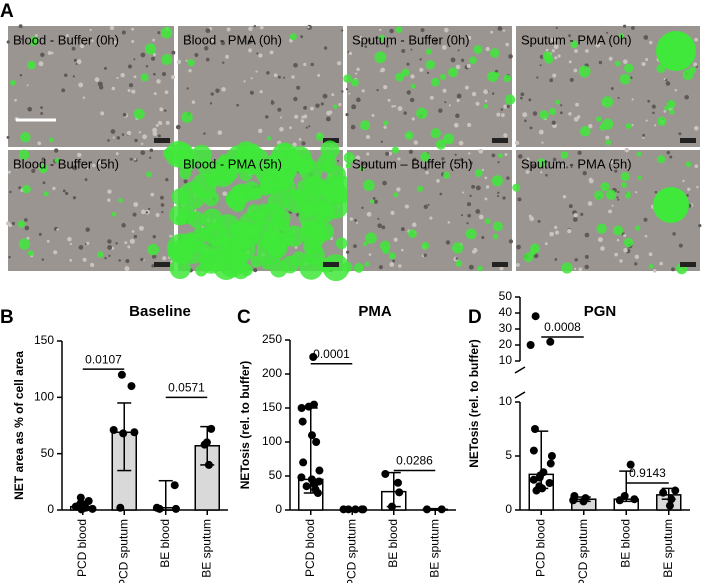 The width and height of the screenshot is (708, 588). What do you see at coordinates (232, 39) in the screenshot?
I see `image-label: Blood - PMA (0h)` at bounding box center [232, 39].